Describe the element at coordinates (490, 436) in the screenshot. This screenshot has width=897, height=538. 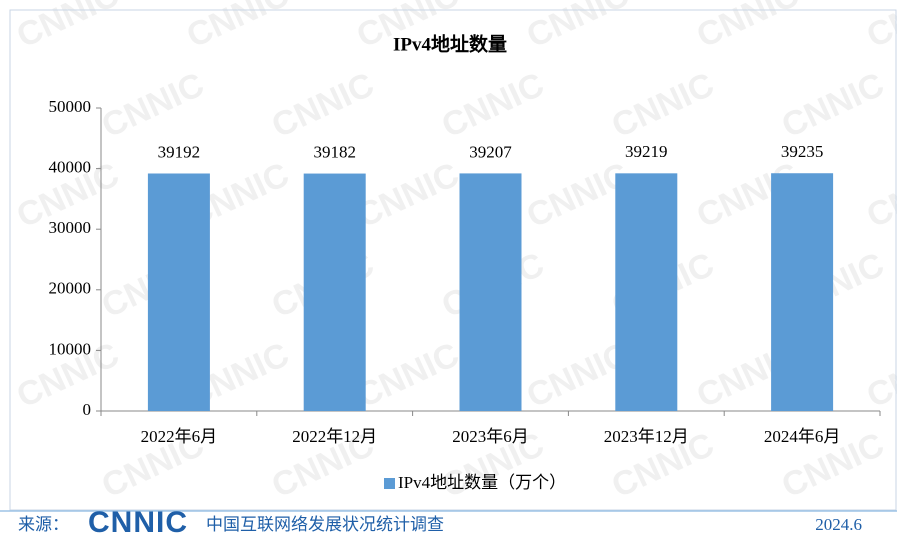
I see `x-tick-label: 2023年6月` at that location.